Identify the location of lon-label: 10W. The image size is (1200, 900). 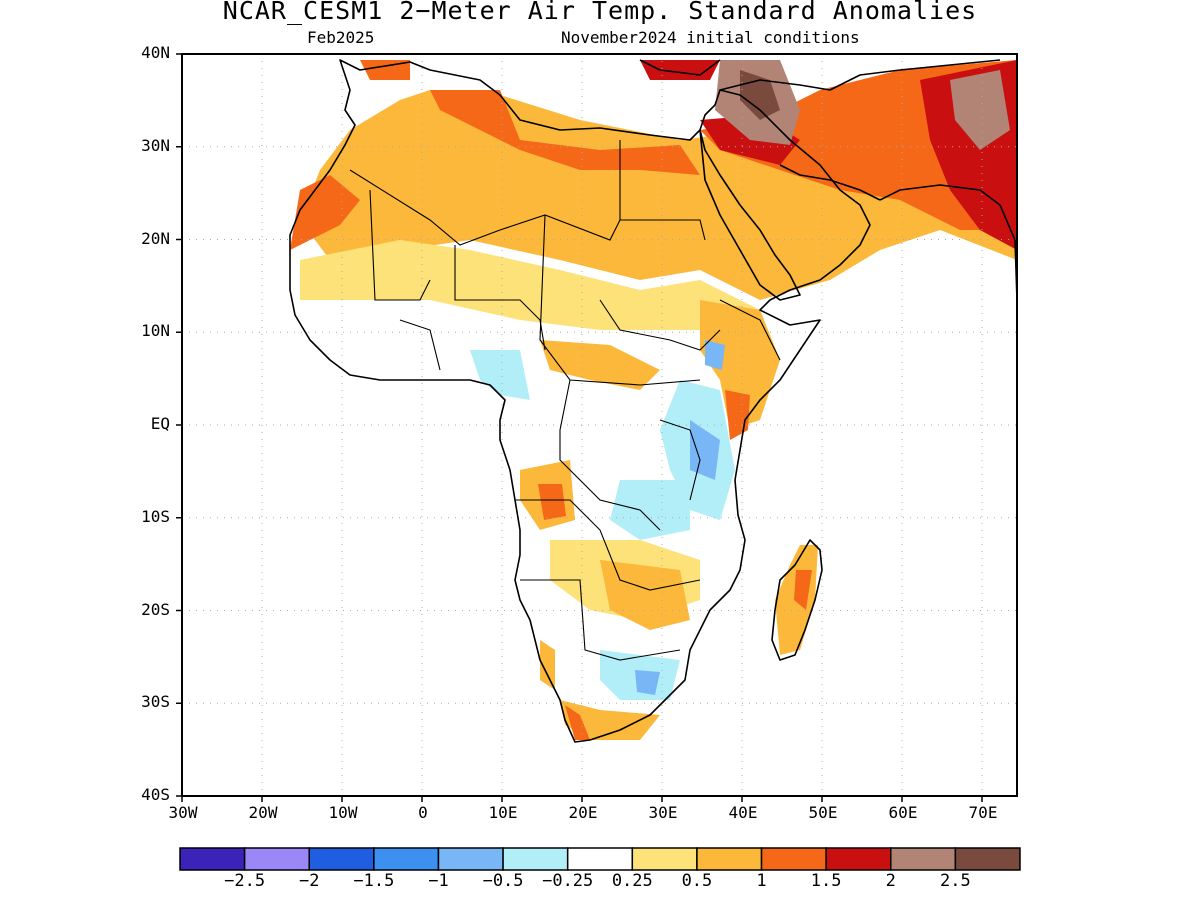
(343, 812).